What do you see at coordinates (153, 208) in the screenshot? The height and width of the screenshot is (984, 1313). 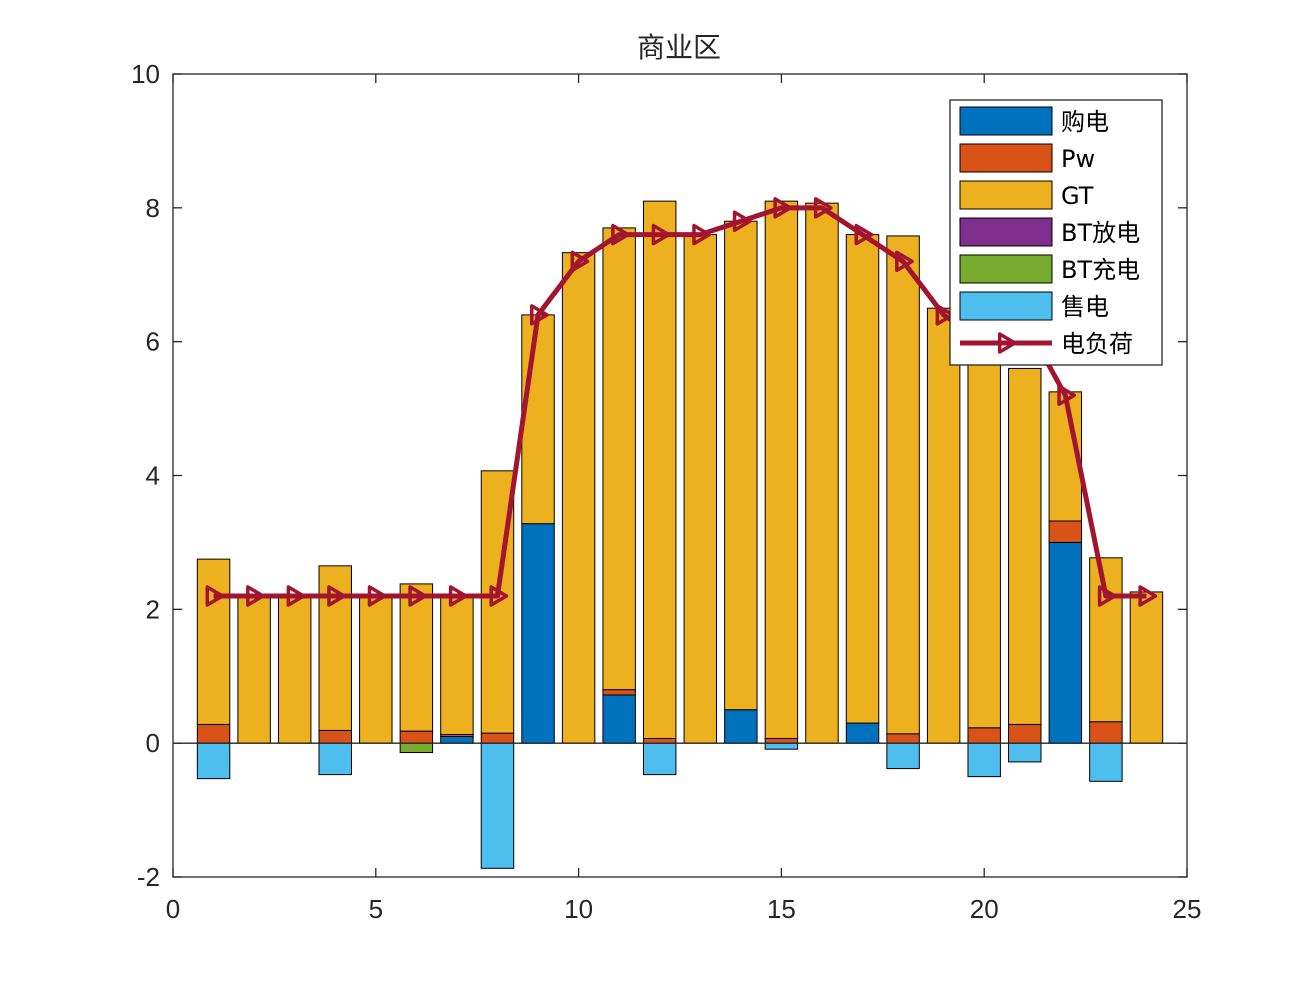 I see `y-tick-label: 8` at bounding box center [153, 208].